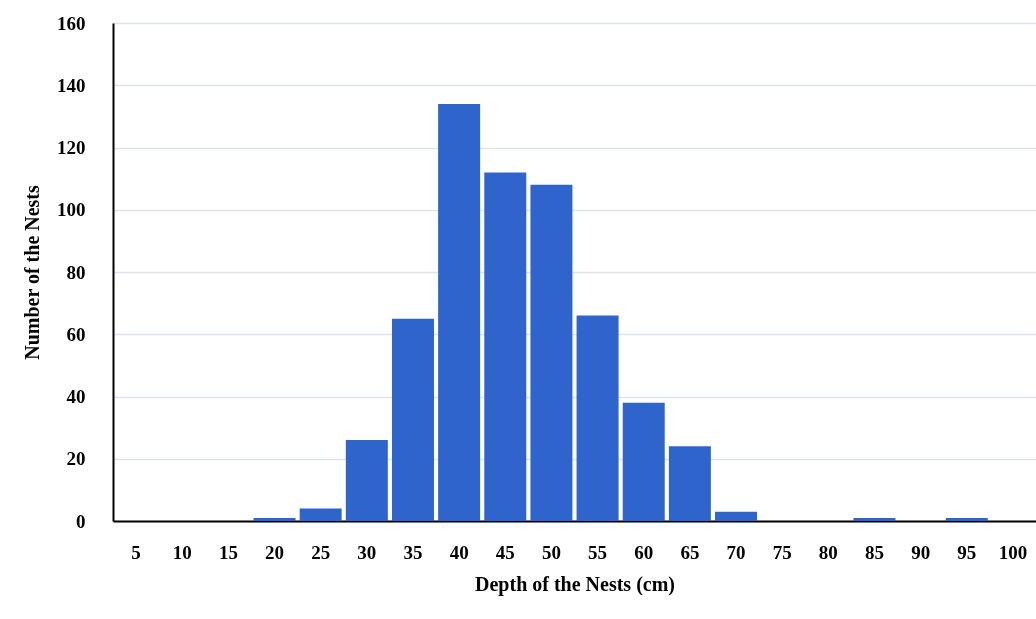 This screenshot has width=1036, height=619. What do you see at coordinates (76, 334) in the screenshot?
I see `y-tick-label: 60` at bounding box center [76, 334].